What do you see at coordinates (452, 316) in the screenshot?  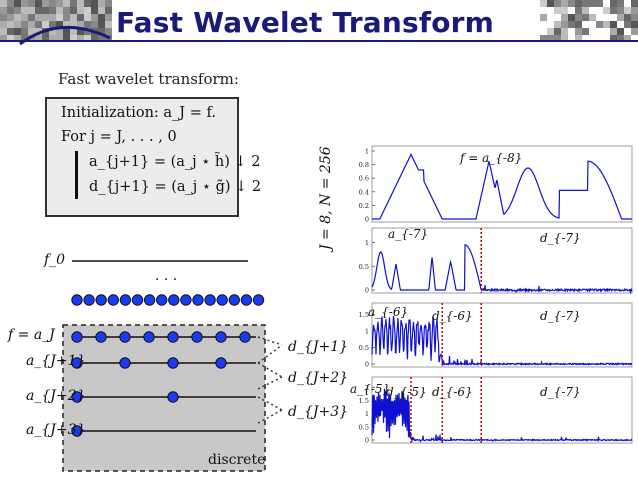 I see `panel-label-2-1: d_{-6}` at bounding box center [452, 316].